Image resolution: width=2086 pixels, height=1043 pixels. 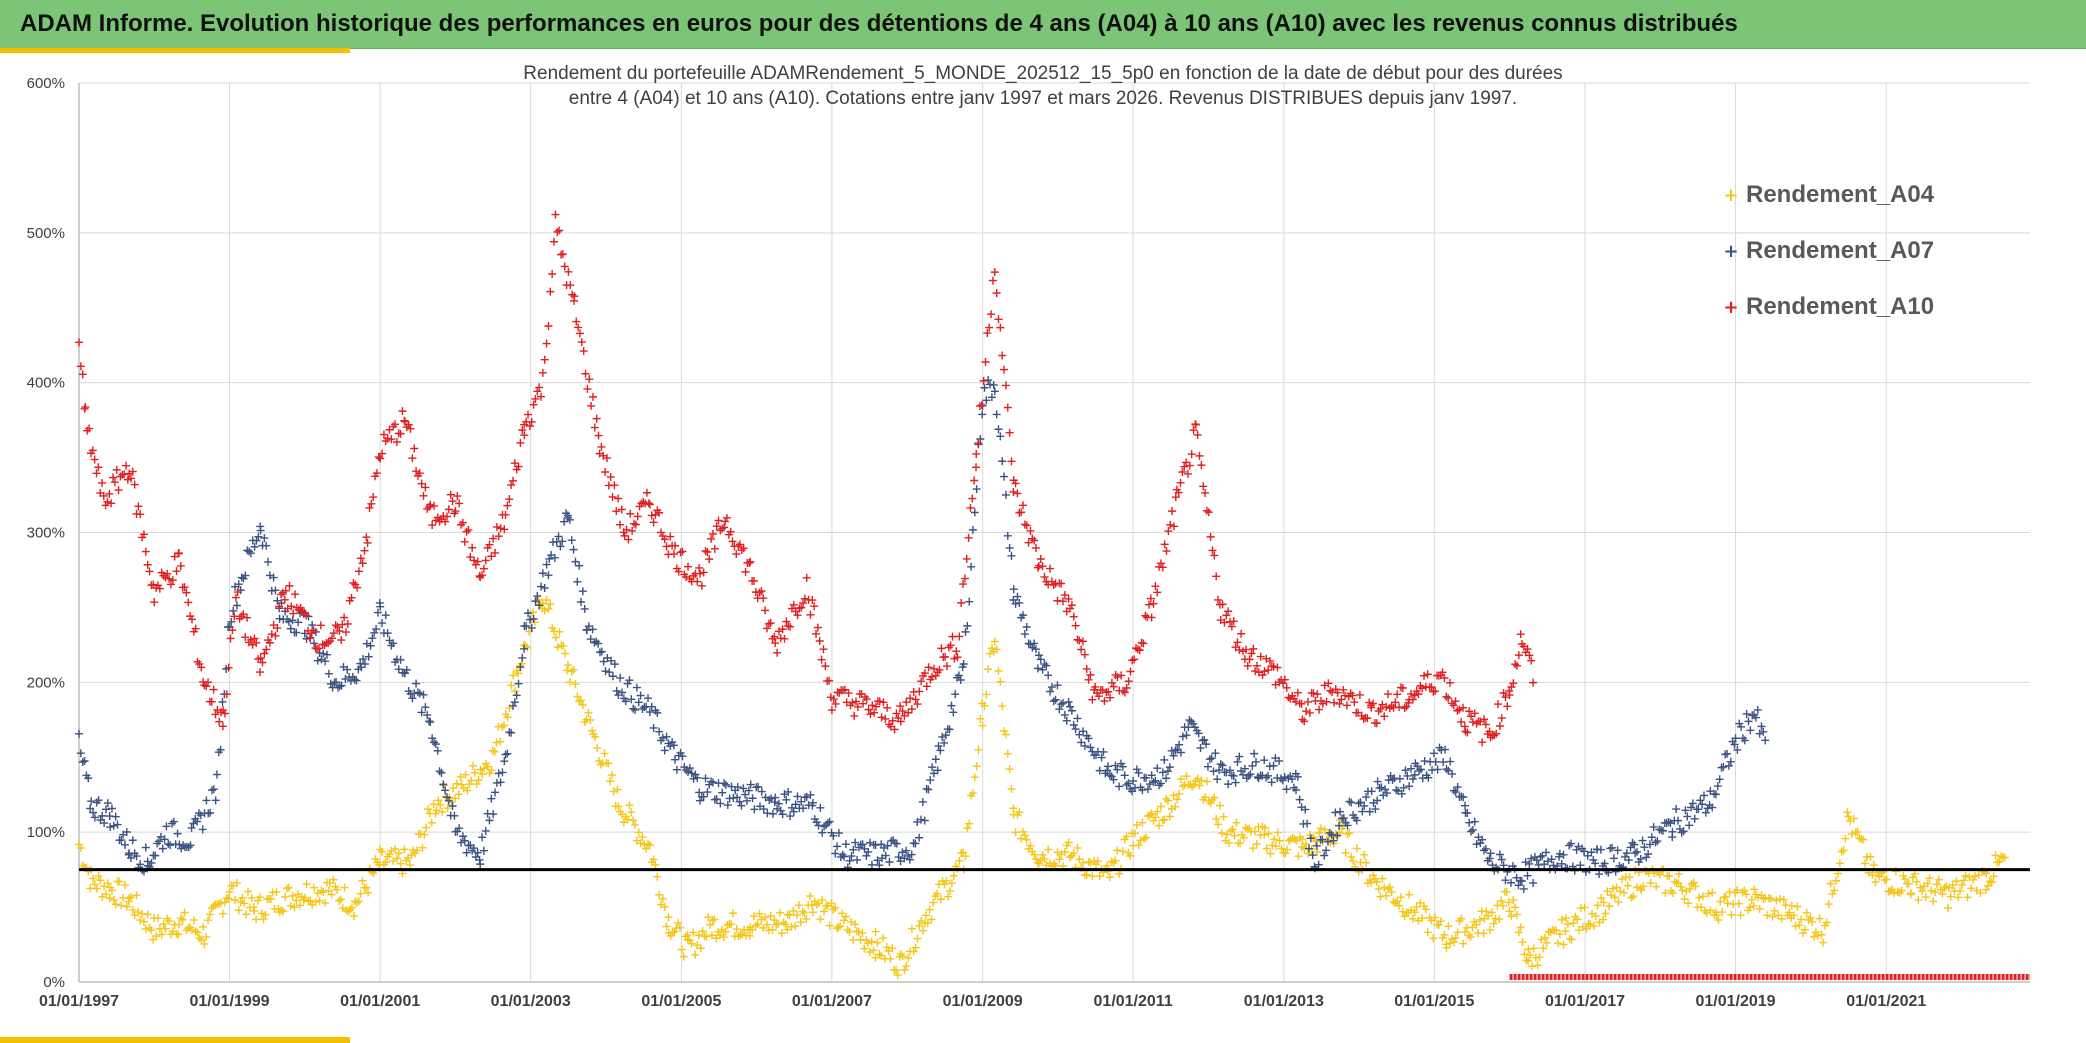 I want to click on legend-item-a10: + Rendement_A10, so click(x=1827, y=307).